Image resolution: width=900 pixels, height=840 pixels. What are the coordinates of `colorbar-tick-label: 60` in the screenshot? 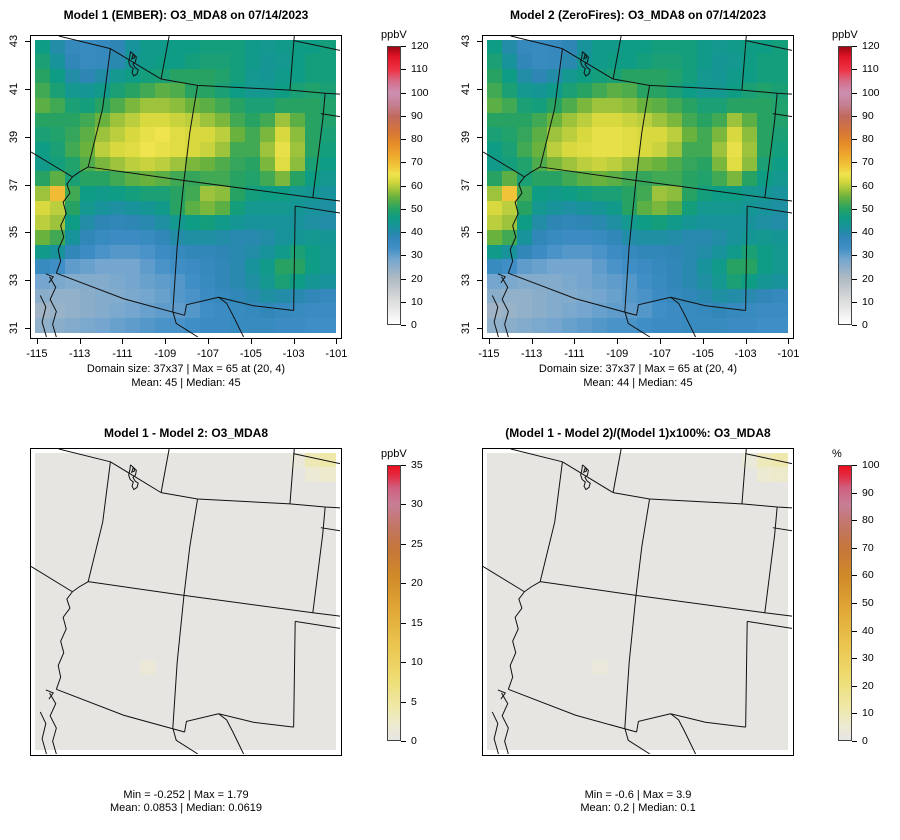 It's located at (868, 575).